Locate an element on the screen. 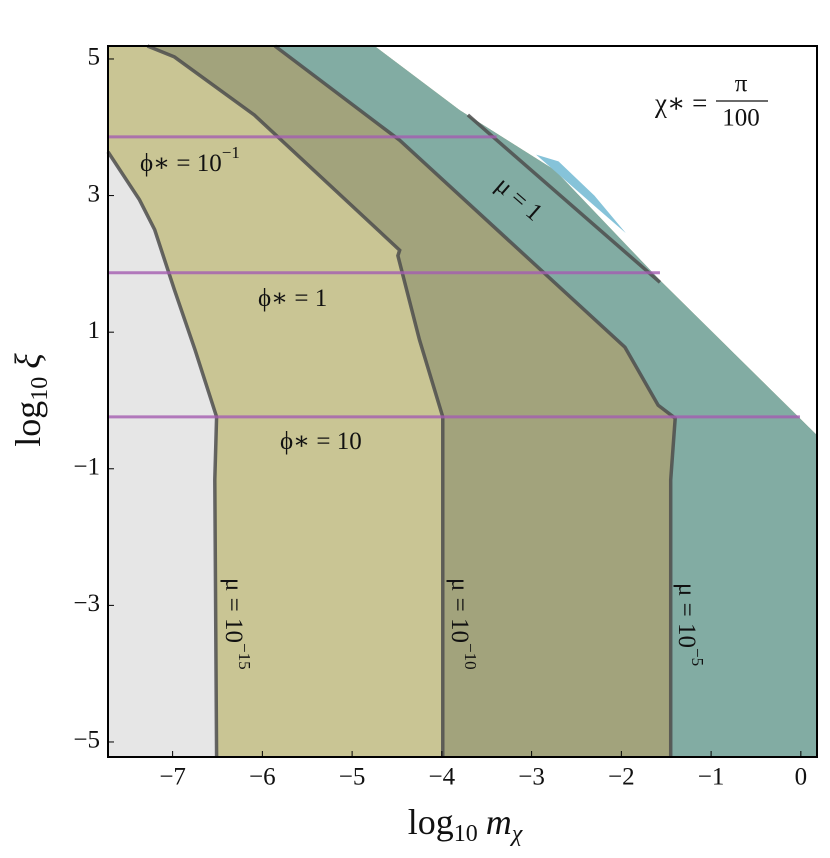 This screenshot has height=858, width=830. annotation-sup: −1 is located at coordinates (231, 152).